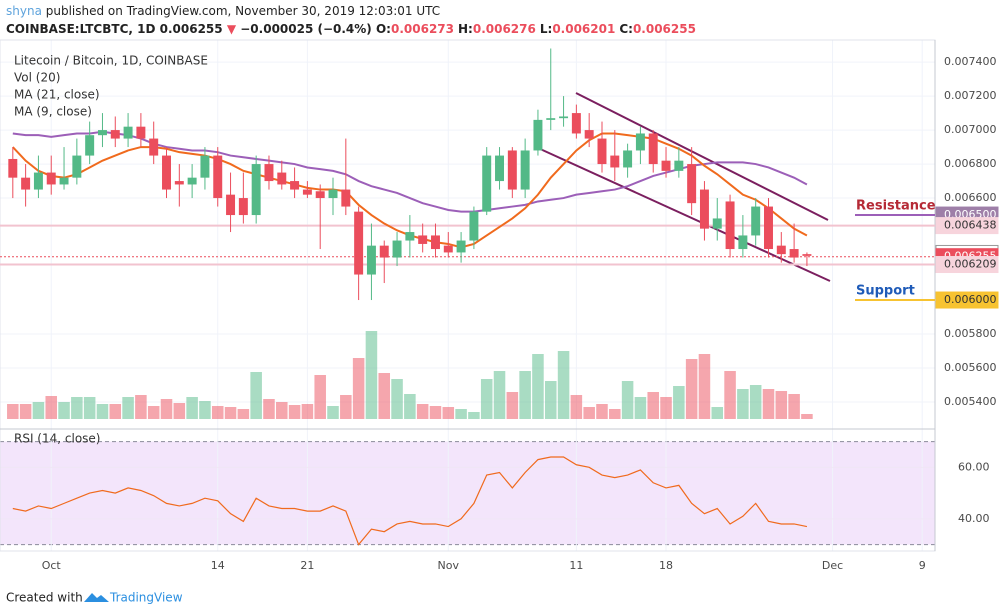  I want to click on logo, so click(96, 597).